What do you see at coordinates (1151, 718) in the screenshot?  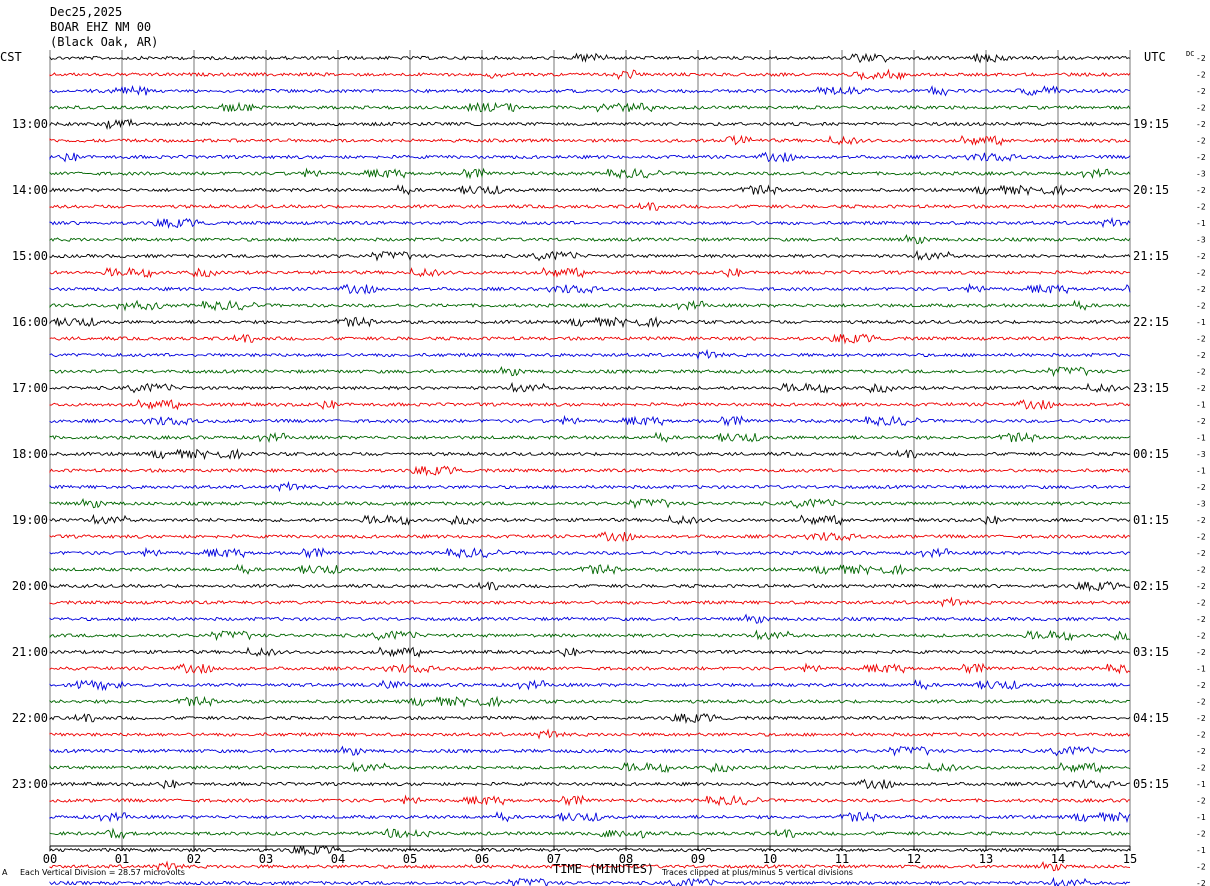 I see `right-hour-label: 04:15` at bounding box center [1151, 718].